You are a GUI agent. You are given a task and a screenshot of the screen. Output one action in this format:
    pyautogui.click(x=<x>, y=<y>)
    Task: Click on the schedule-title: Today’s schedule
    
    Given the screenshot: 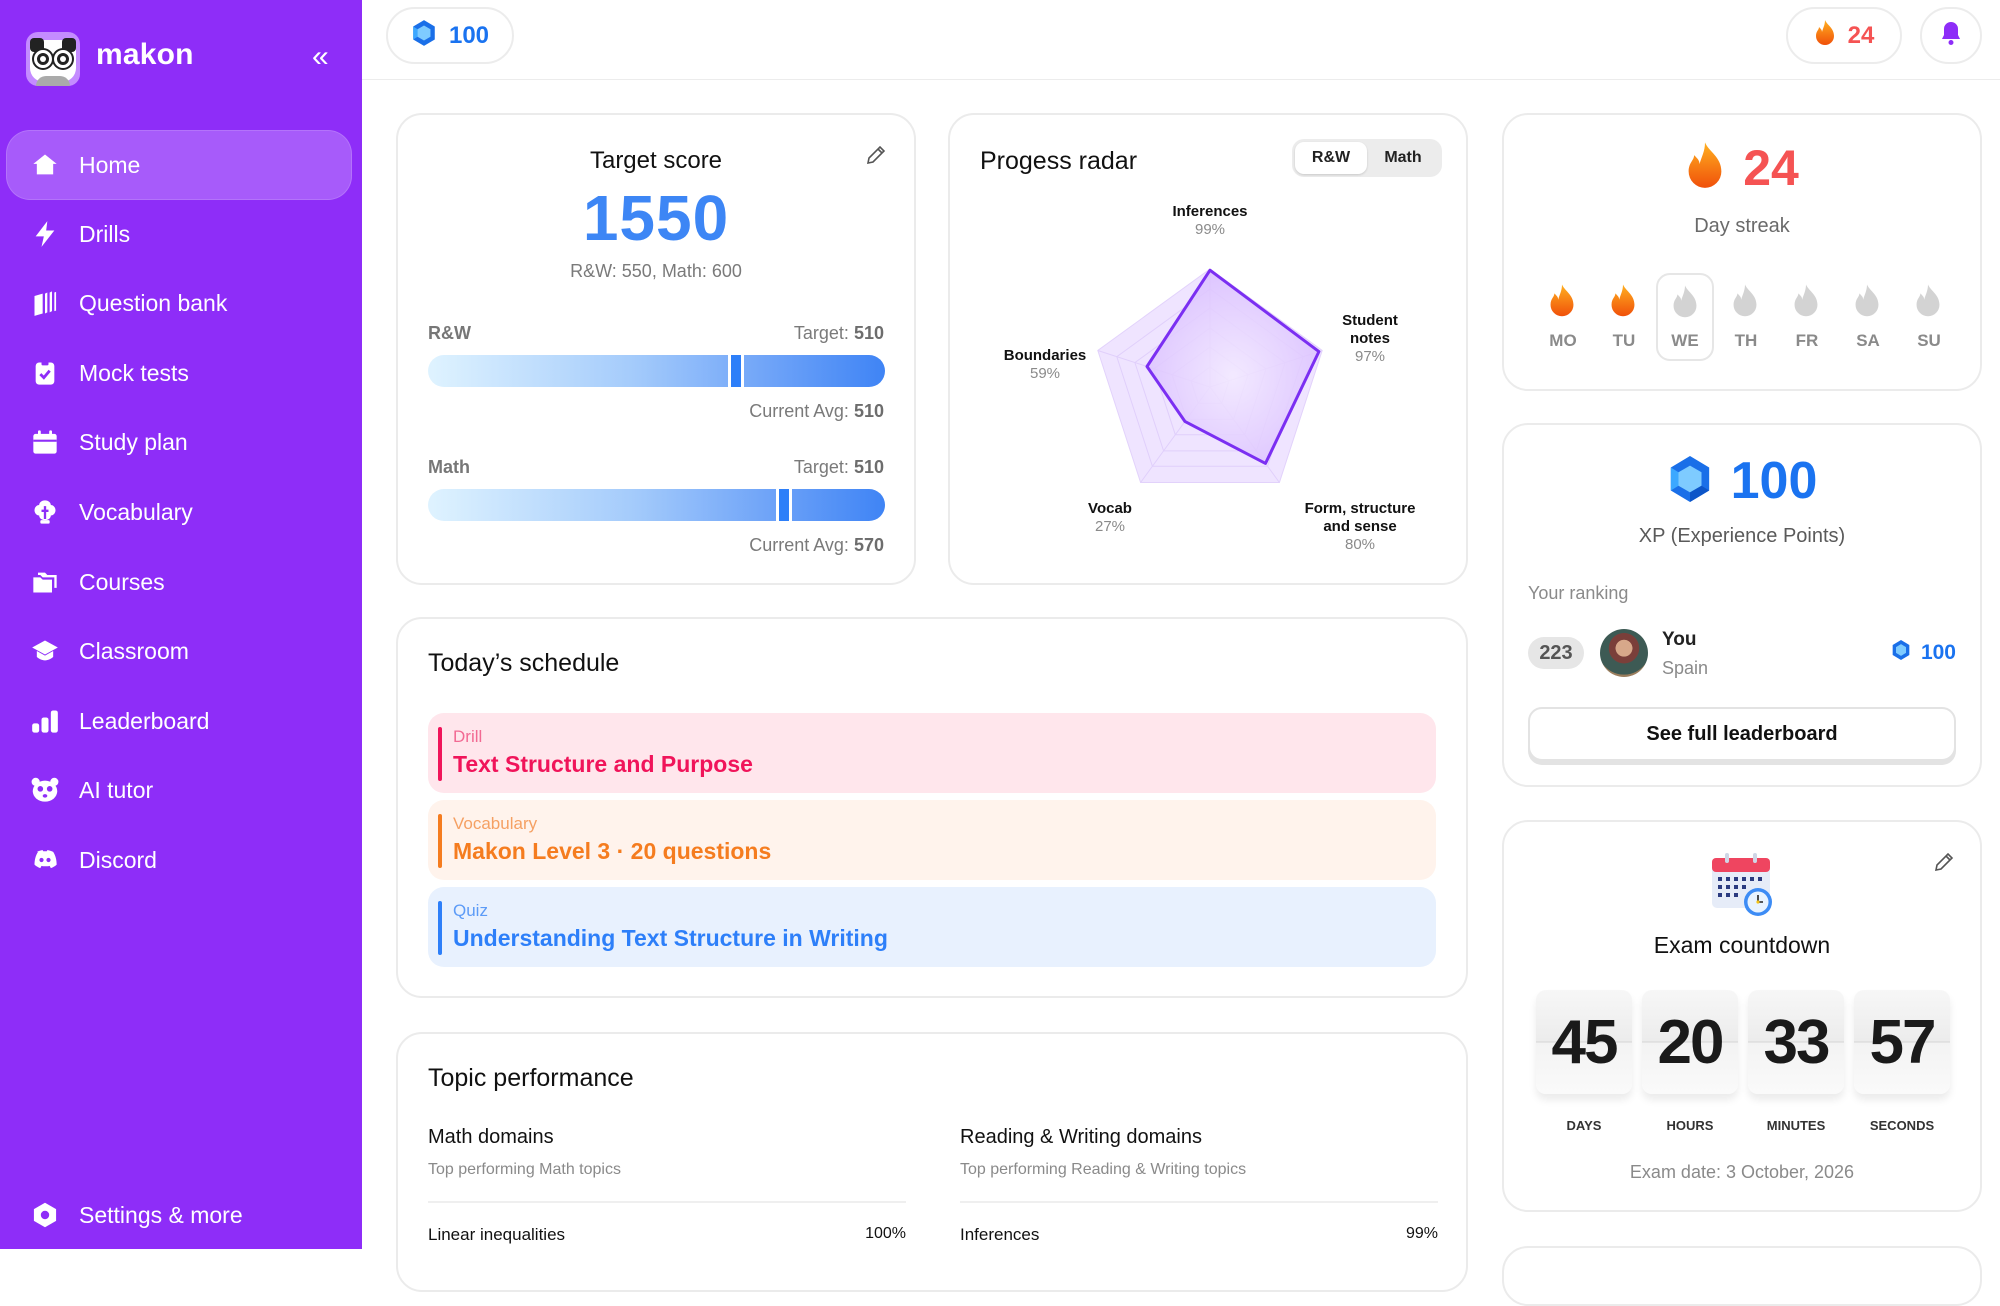 What is the action you would take?
    pyautogui.click(x=524, y=663)
    